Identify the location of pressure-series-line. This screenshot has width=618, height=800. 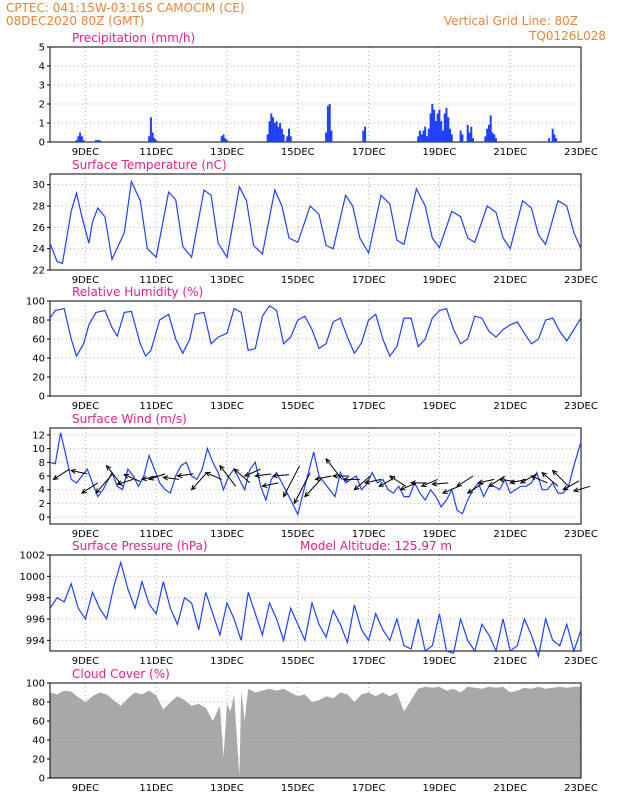
(315, 609).